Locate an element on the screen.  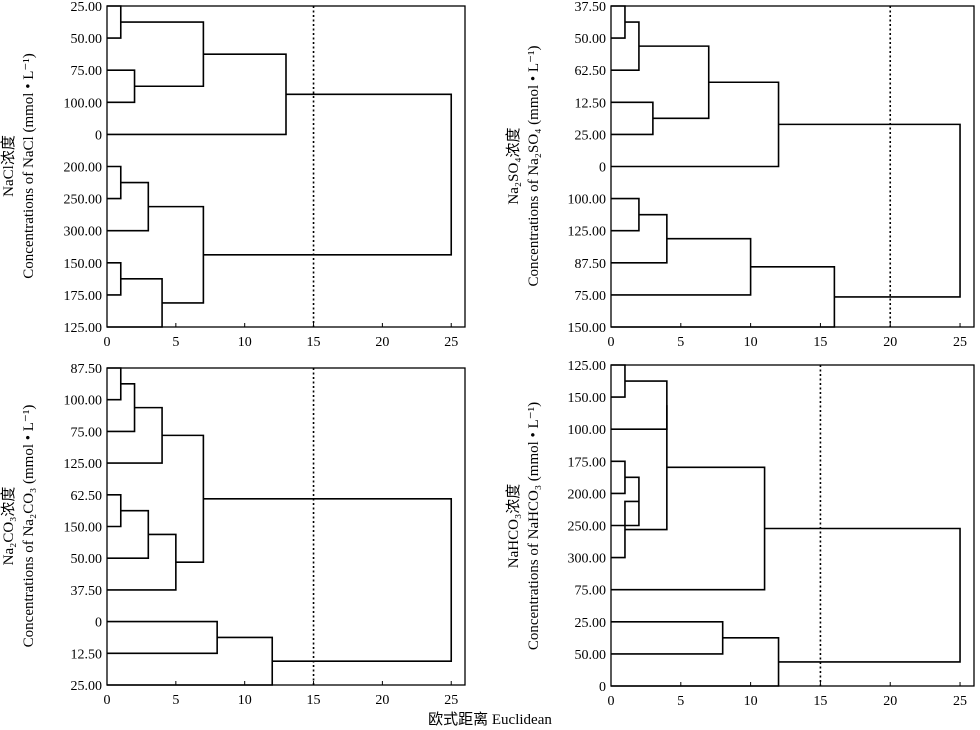
y-axis-title-zh: NaCl浓度 is located at coordinates (8, 166).